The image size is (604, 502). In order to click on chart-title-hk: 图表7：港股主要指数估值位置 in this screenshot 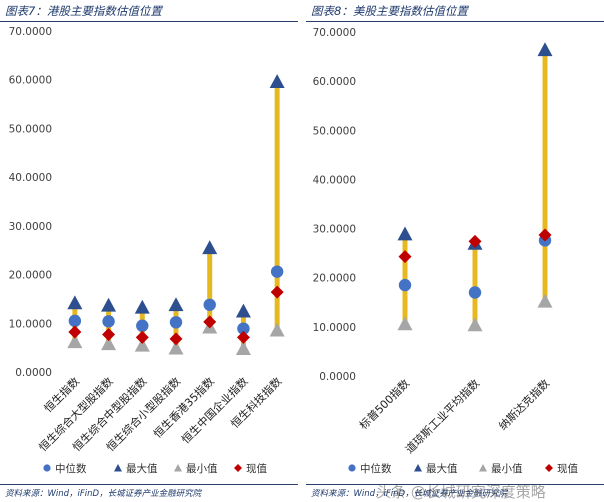, I will do `click(83, 11)`.